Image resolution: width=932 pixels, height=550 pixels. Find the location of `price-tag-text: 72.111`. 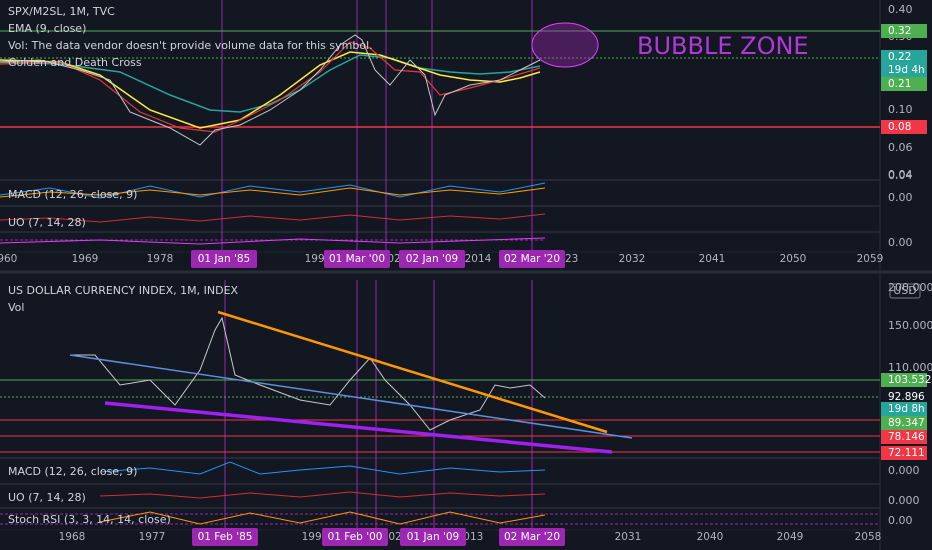

price-tag-text: 72.111 is located at coordinates (906, 453).